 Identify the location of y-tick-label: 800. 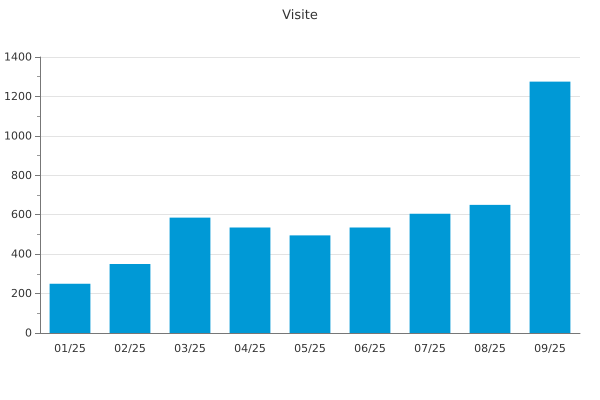
(21, 175).